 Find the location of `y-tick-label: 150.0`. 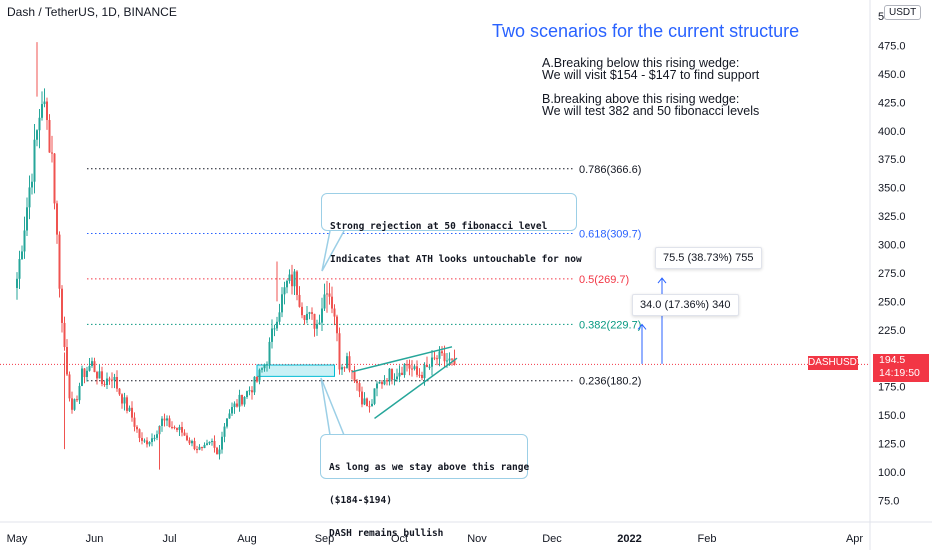

y-tick-label: 150.0 is located at coordinates (892, 416).